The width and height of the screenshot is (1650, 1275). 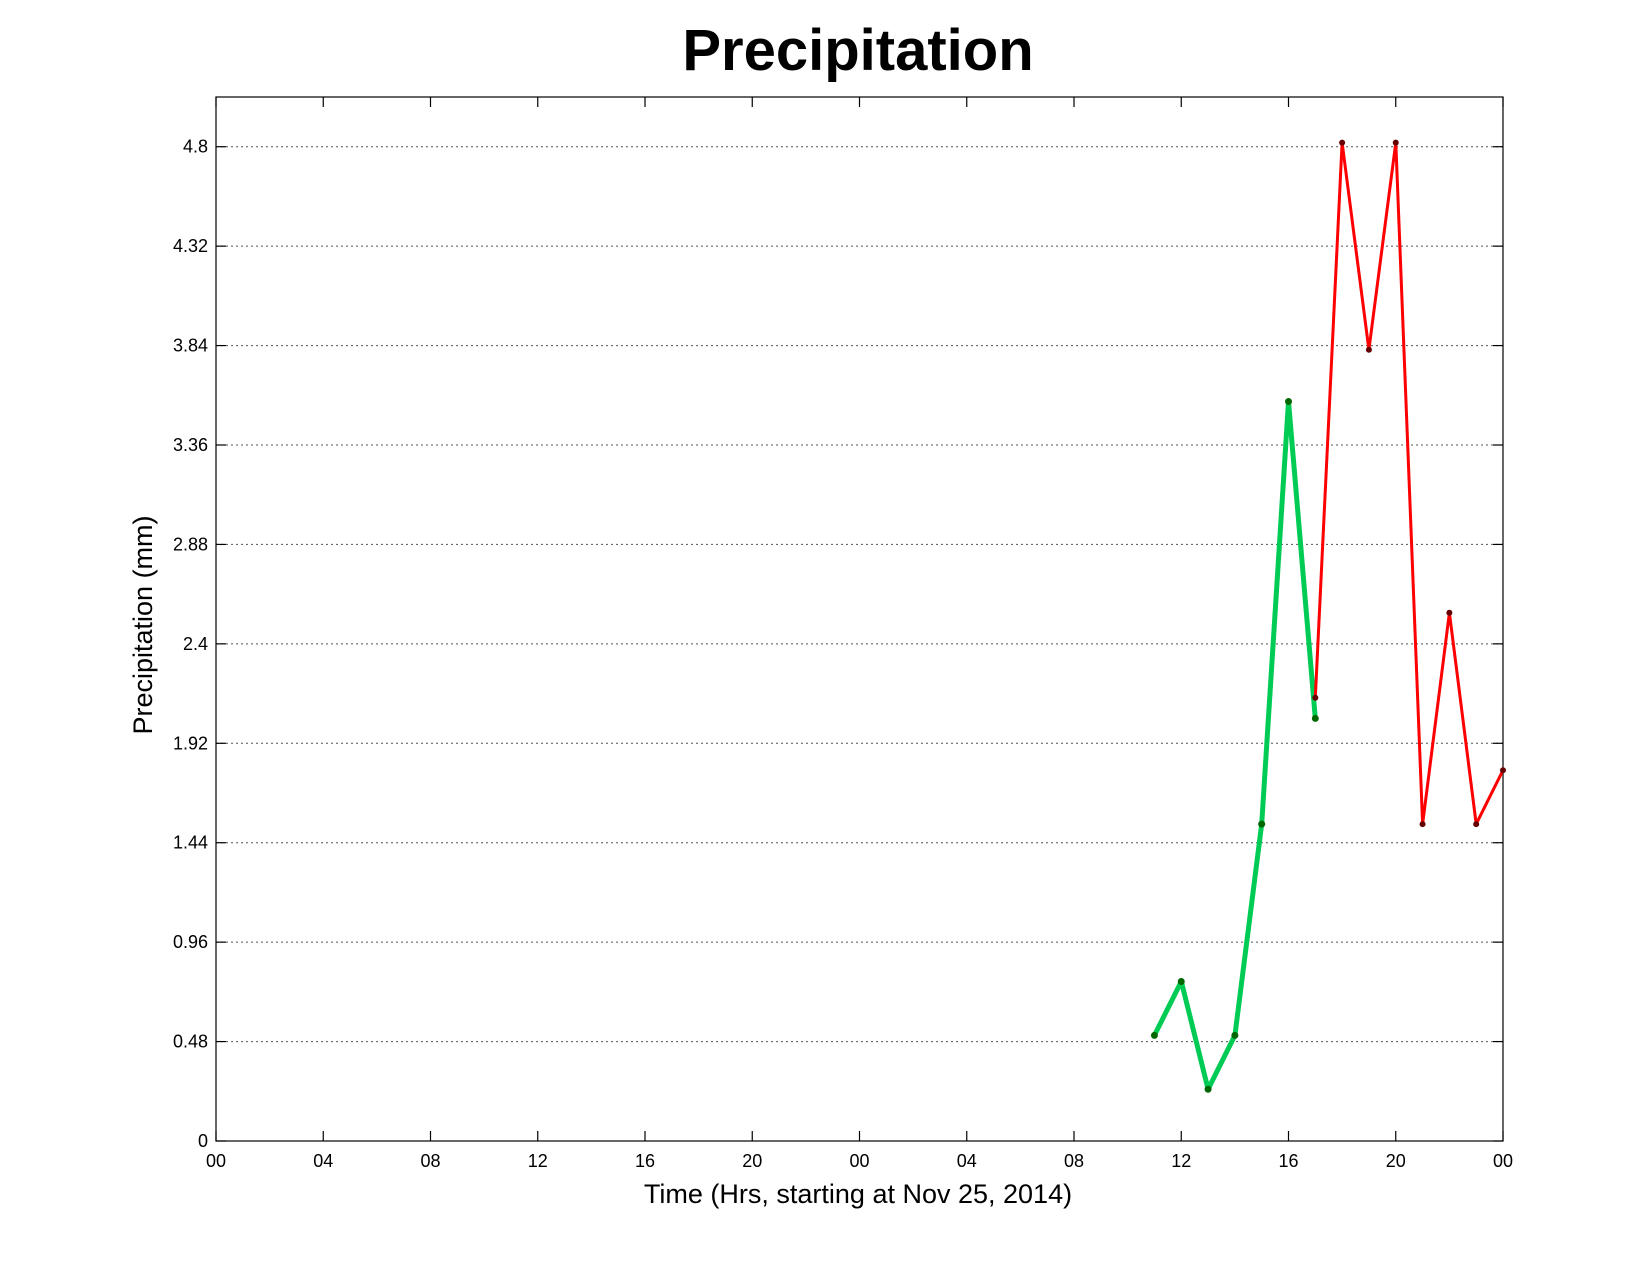 What do you see at coordinates (190, 346) in the screenshot?
I see `y-tick-label: 3.84` at bounding box center [190, 346].